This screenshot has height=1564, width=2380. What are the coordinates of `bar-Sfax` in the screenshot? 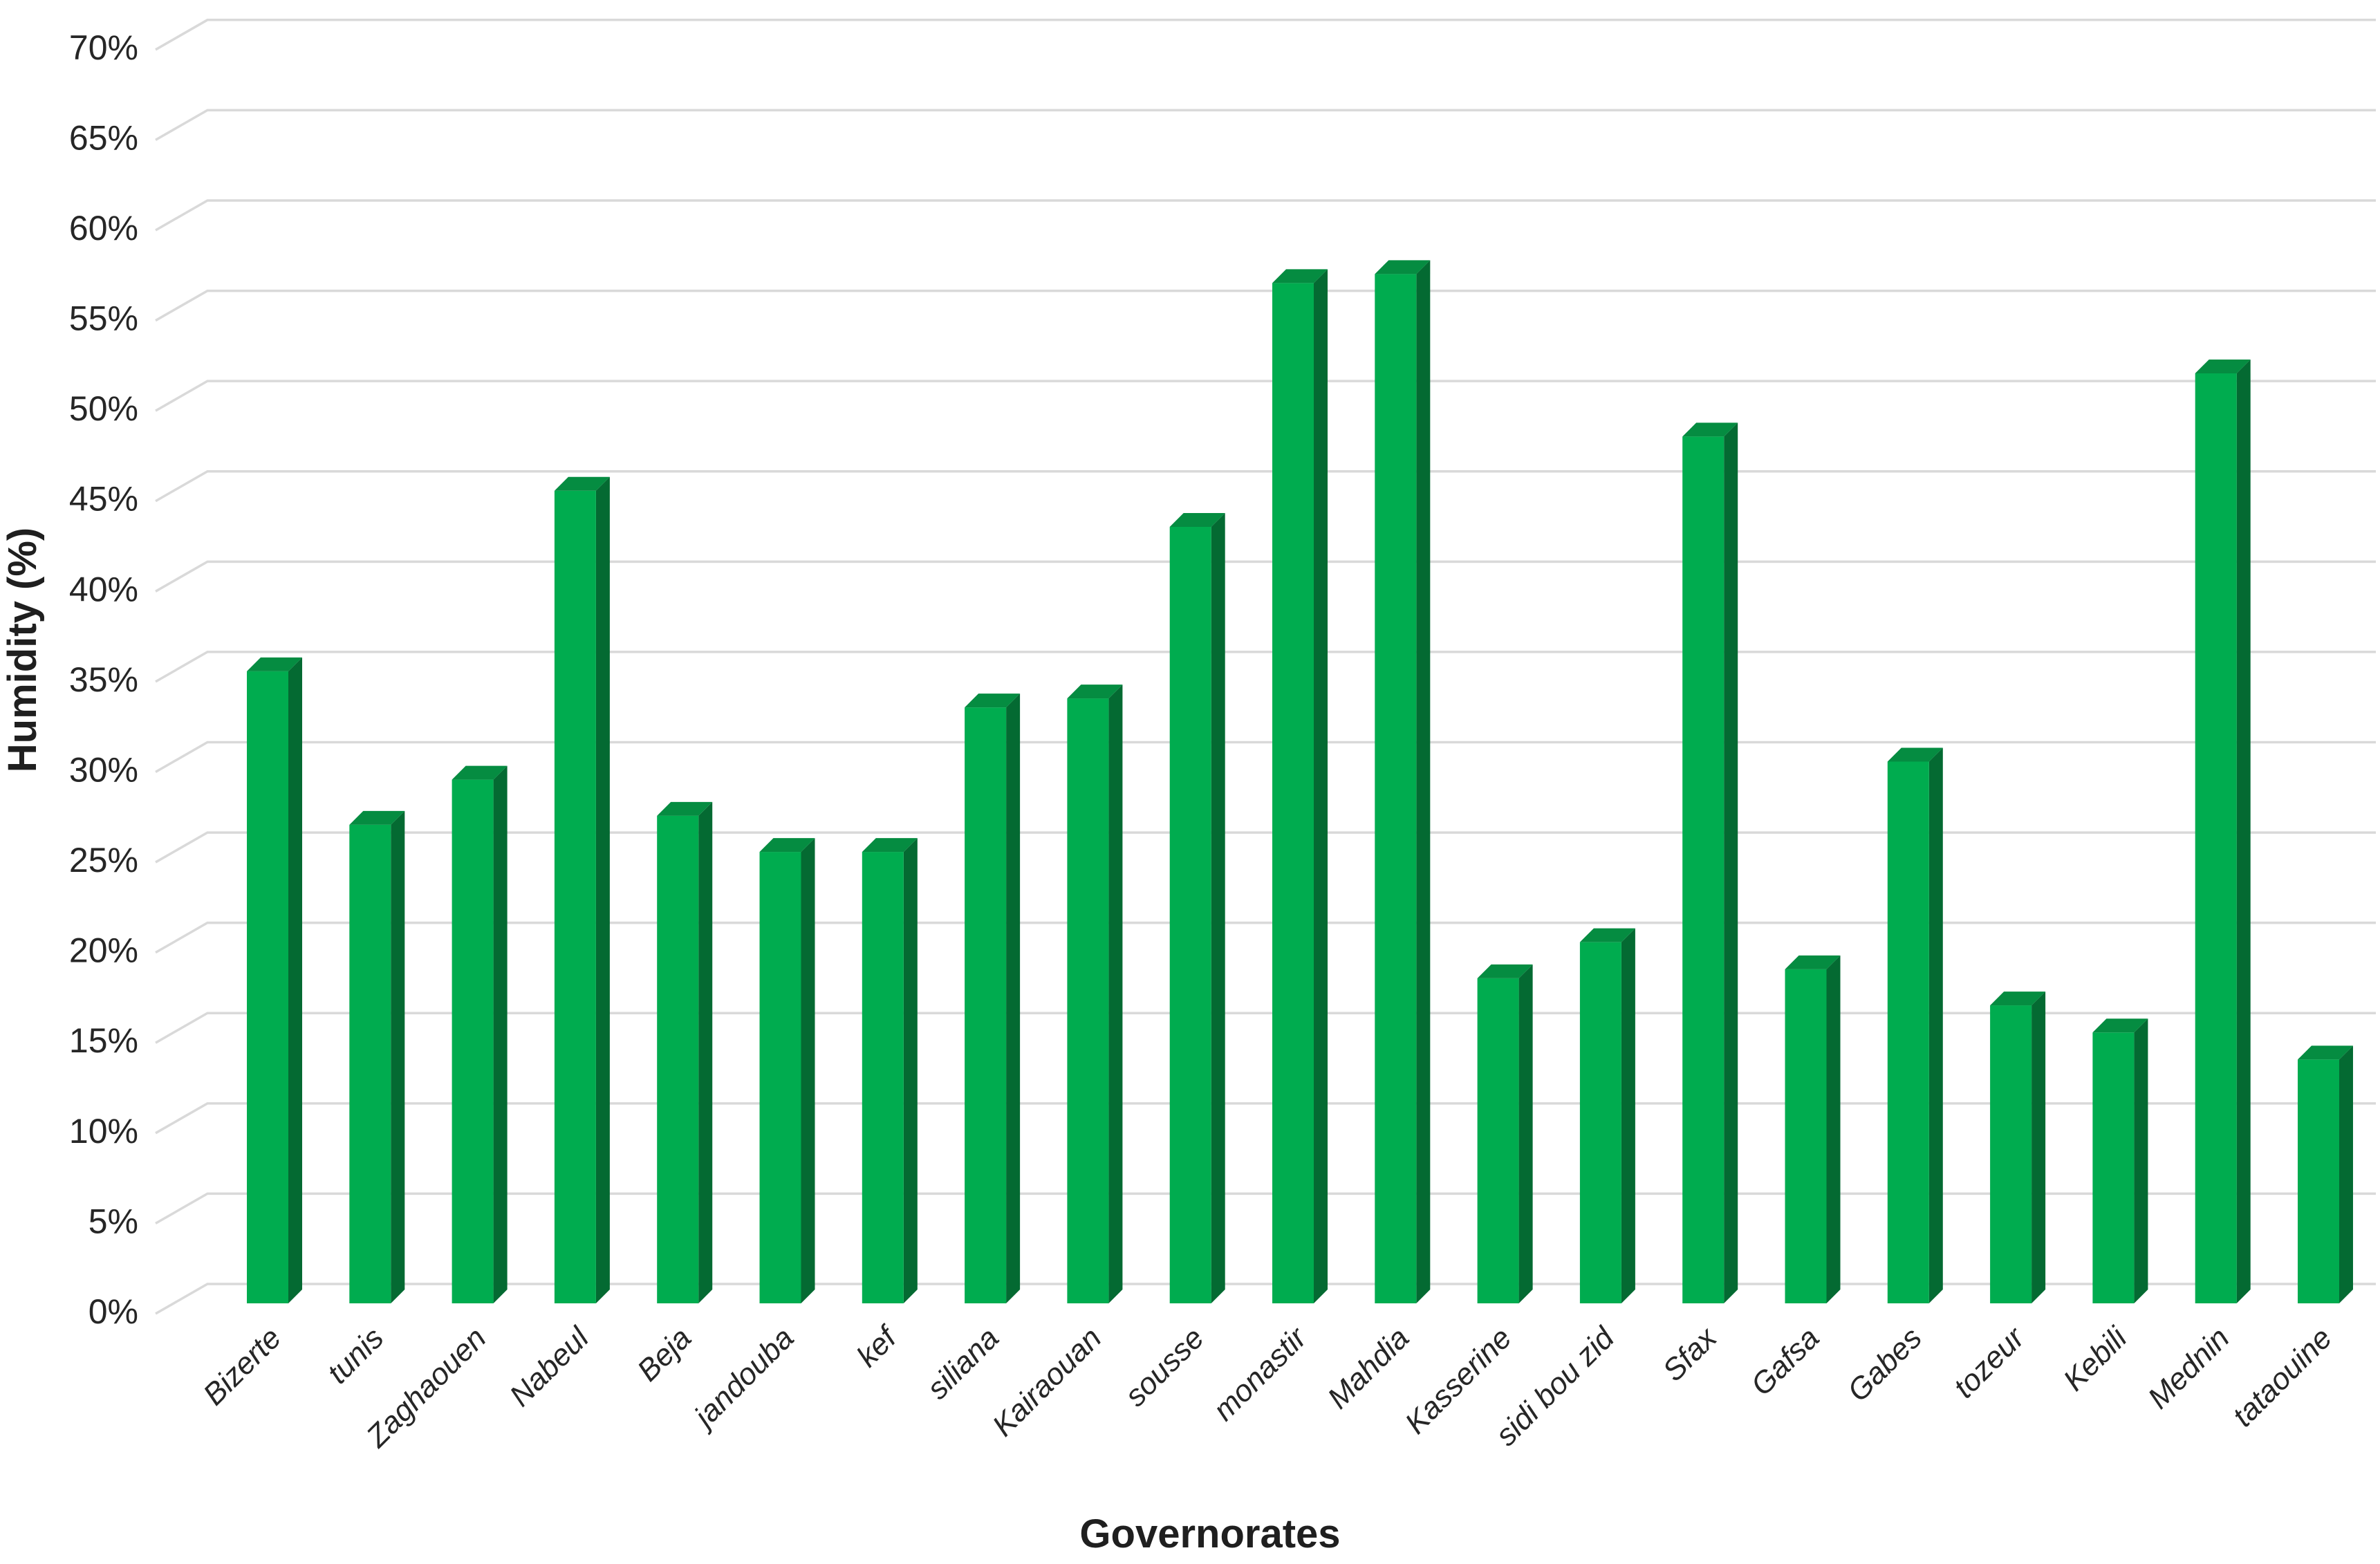 It's located at (1703, 870).